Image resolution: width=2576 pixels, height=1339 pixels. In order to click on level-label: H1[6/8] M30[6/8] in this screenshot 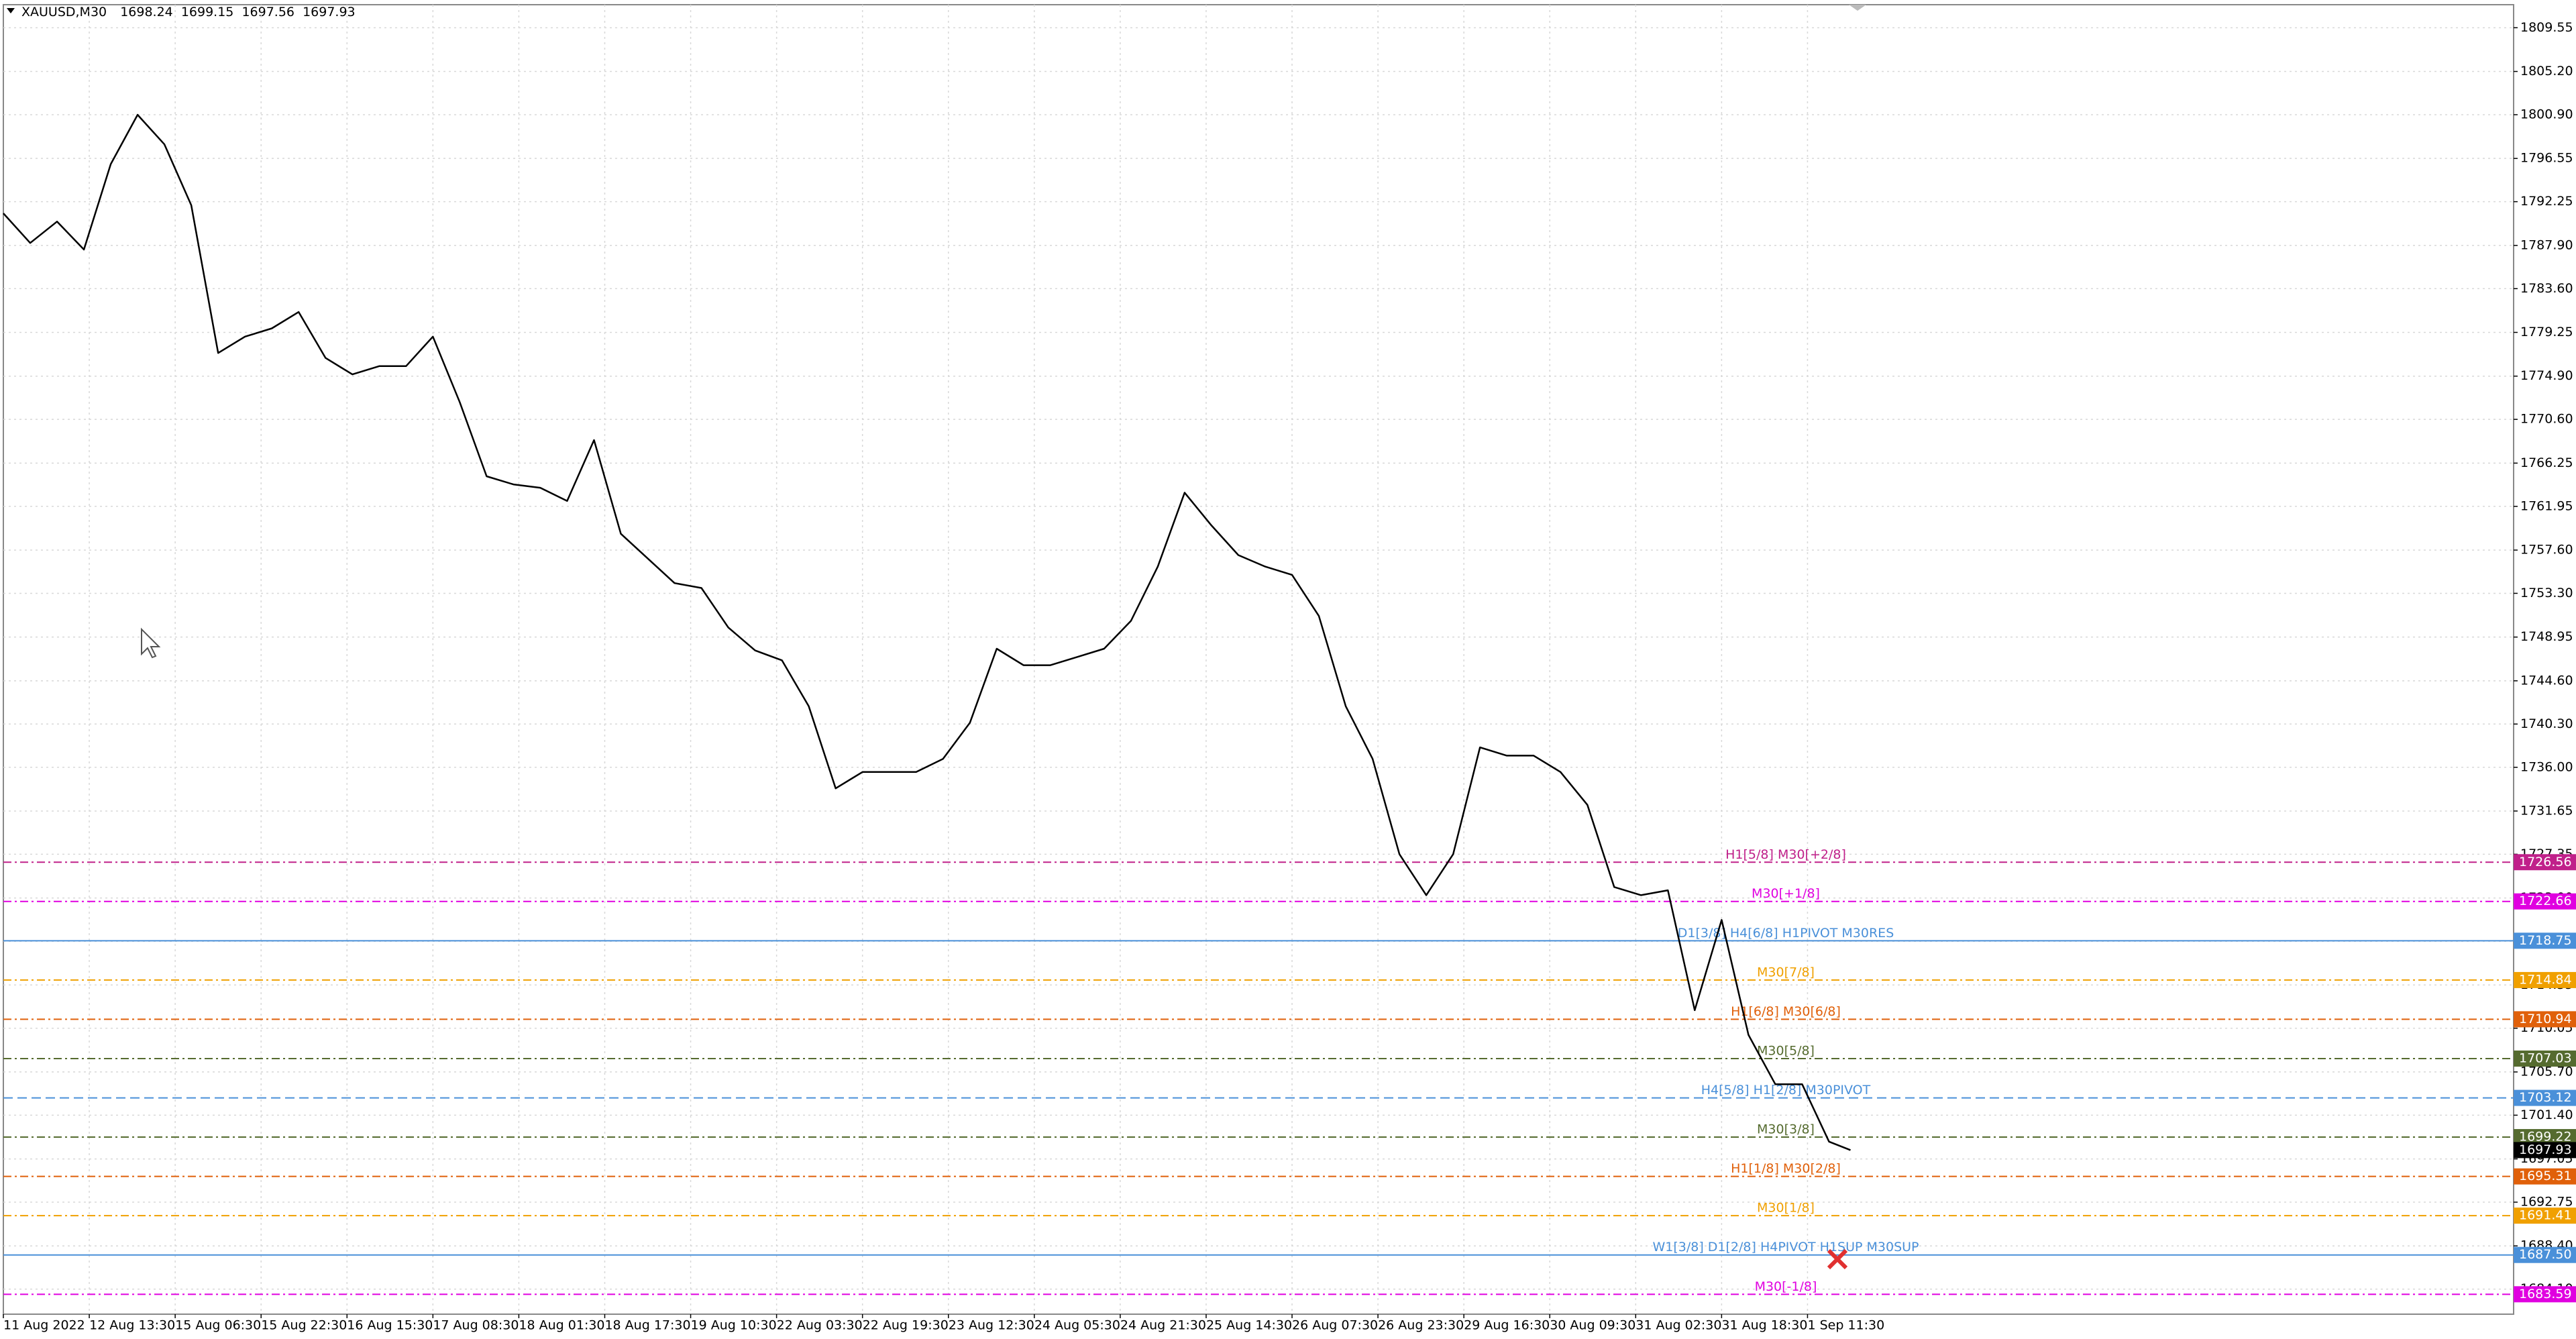, I will do `click(1786, 1011)`.